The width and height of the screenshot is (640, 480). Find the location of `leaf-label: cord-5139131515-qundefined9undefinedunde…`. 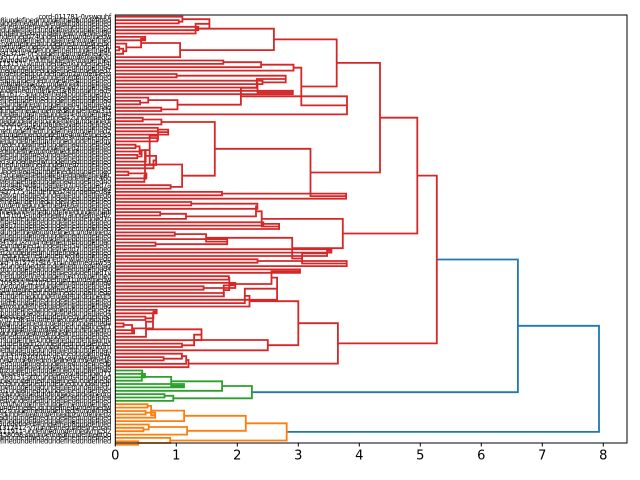

leaf-label: cord-5139131515-qundefined9undefinedunde… is located at coordinates (55, 340).